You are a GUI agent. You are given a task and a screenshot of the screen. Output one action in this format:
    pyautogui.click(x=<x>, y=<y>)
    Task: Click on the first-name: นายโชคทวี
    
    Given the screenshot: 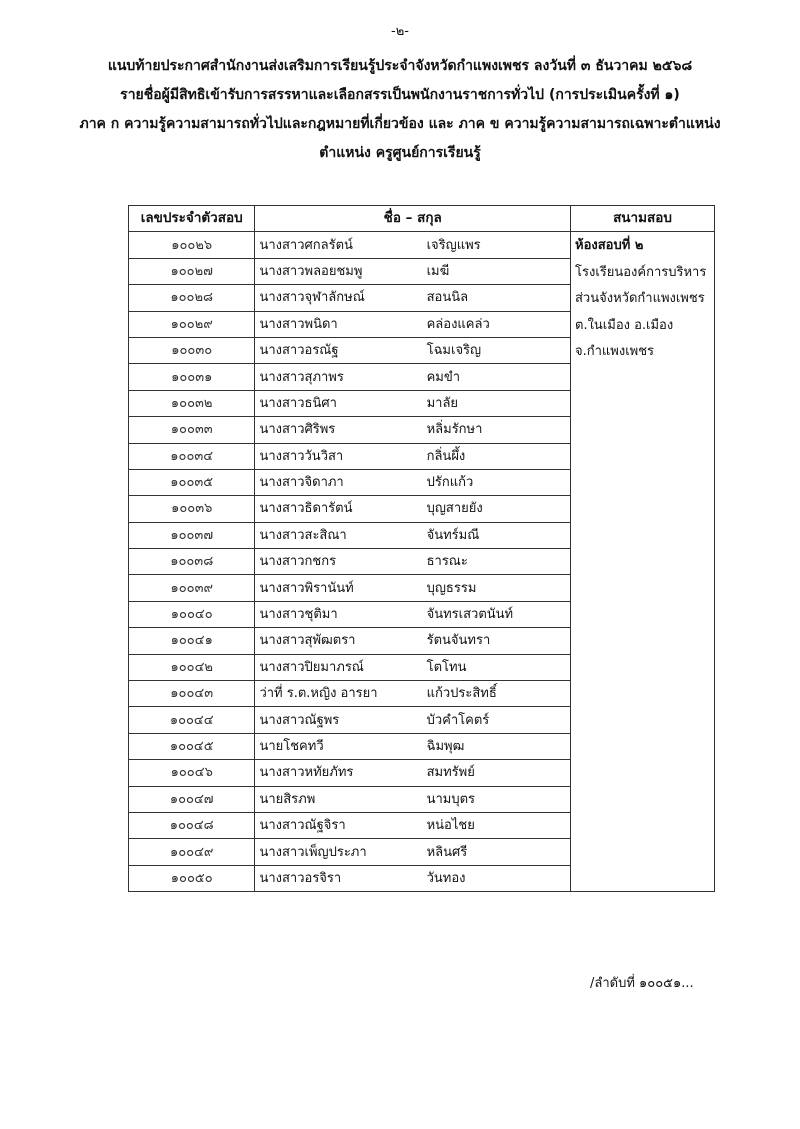 What is the action you would take?
    pyautogui.click(x=338, y=746)
    